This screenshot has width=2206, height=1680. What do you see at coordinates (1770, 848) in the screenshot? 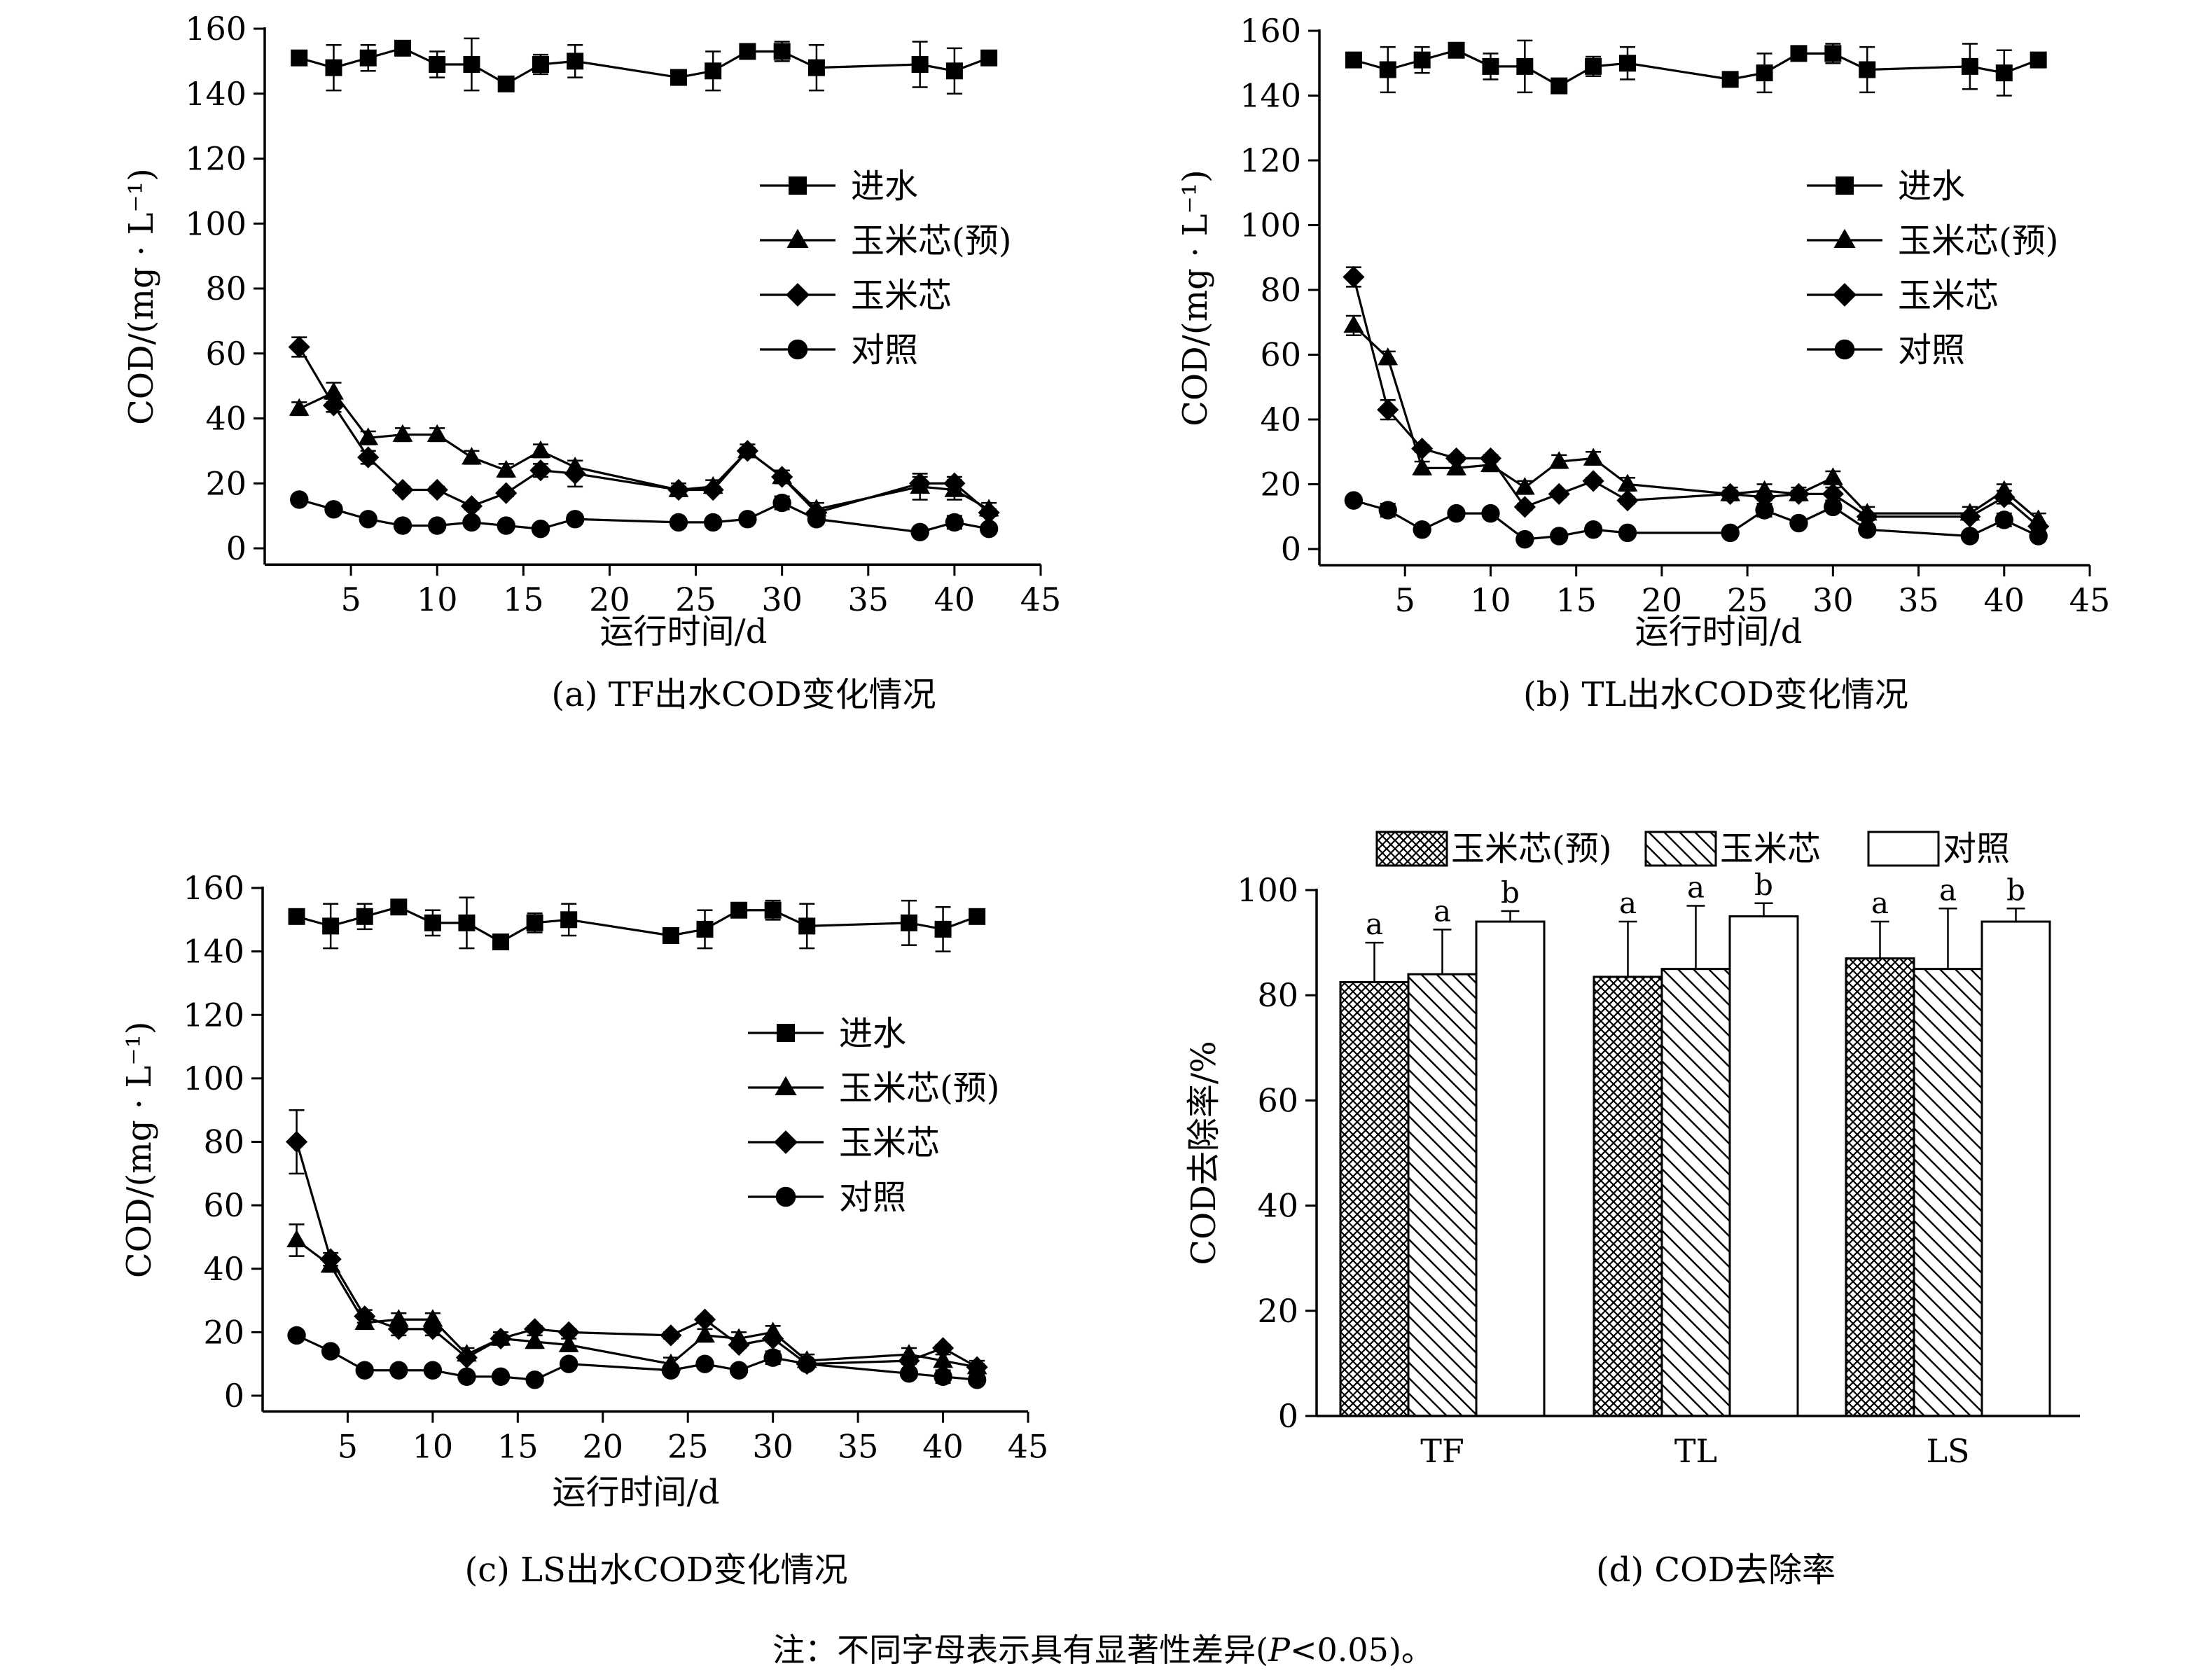
I see `legend-label: 玉米芯` at bounding box center [1770, 848].